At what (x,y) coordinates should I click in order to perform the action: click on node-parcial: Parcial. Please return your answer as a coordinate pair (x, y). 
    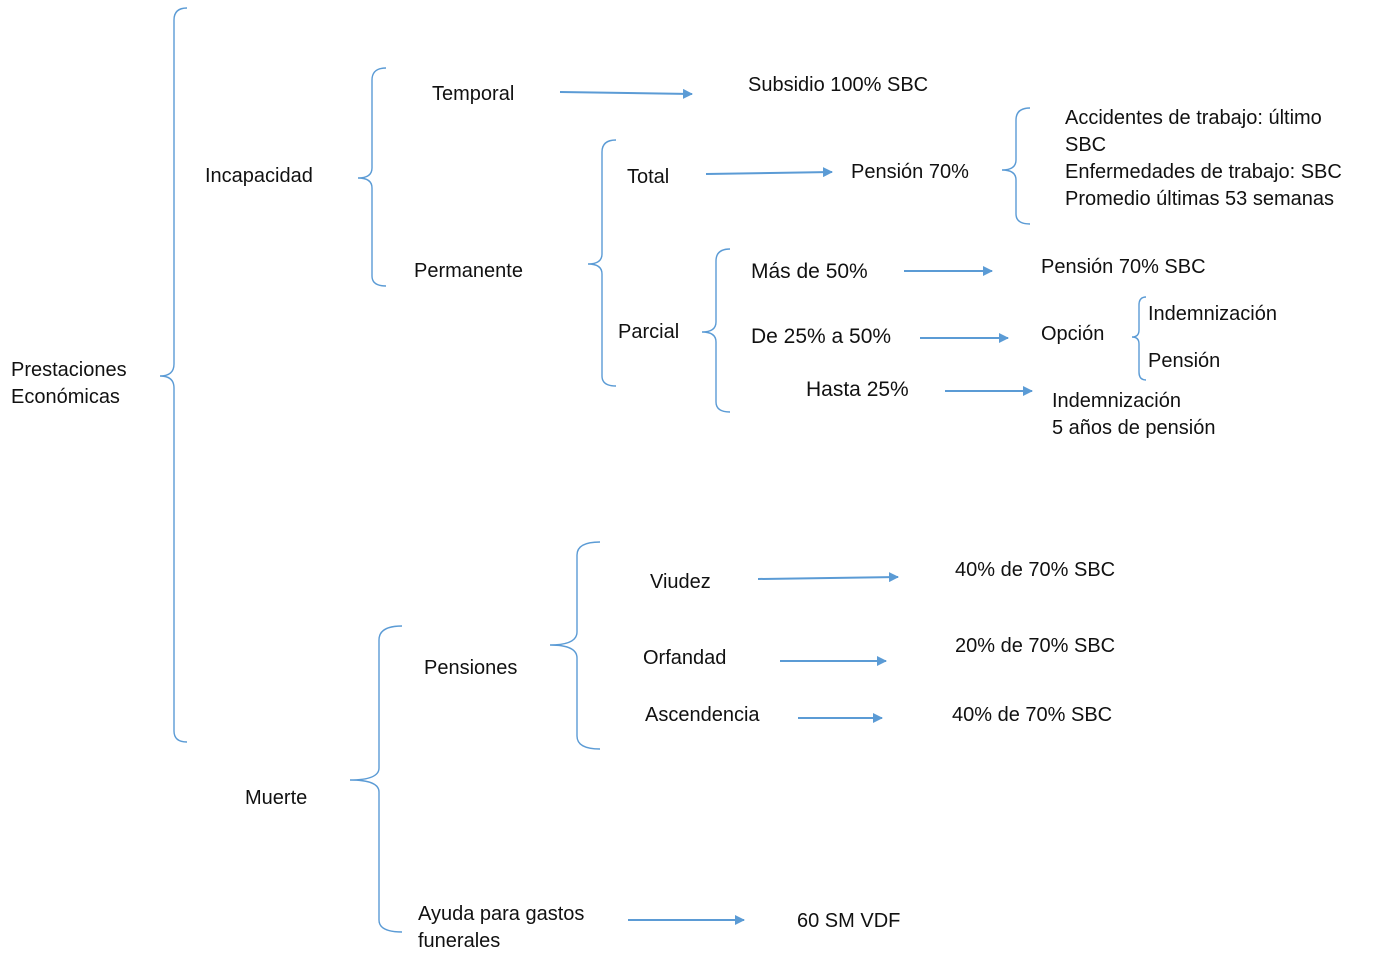
    Looking at the image, I should click on (649, 332).